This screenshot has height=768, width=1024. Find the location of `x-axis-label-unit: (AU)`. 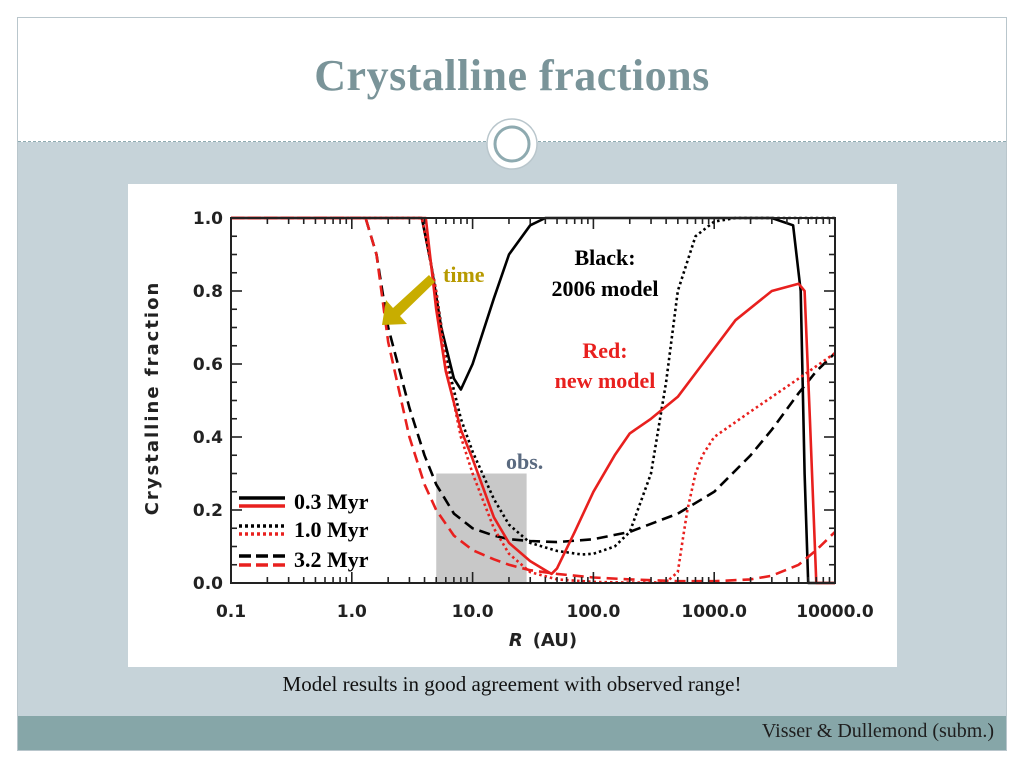

x-axis-label-unit: (AU) is located at coordinates (555, 640).